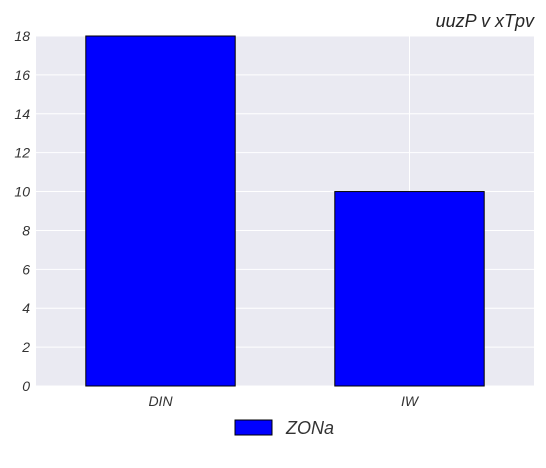 Image resolution: width=546 pixels, height=468 pixels. I want to click on y-tick-label: 6, so click(26, 269).